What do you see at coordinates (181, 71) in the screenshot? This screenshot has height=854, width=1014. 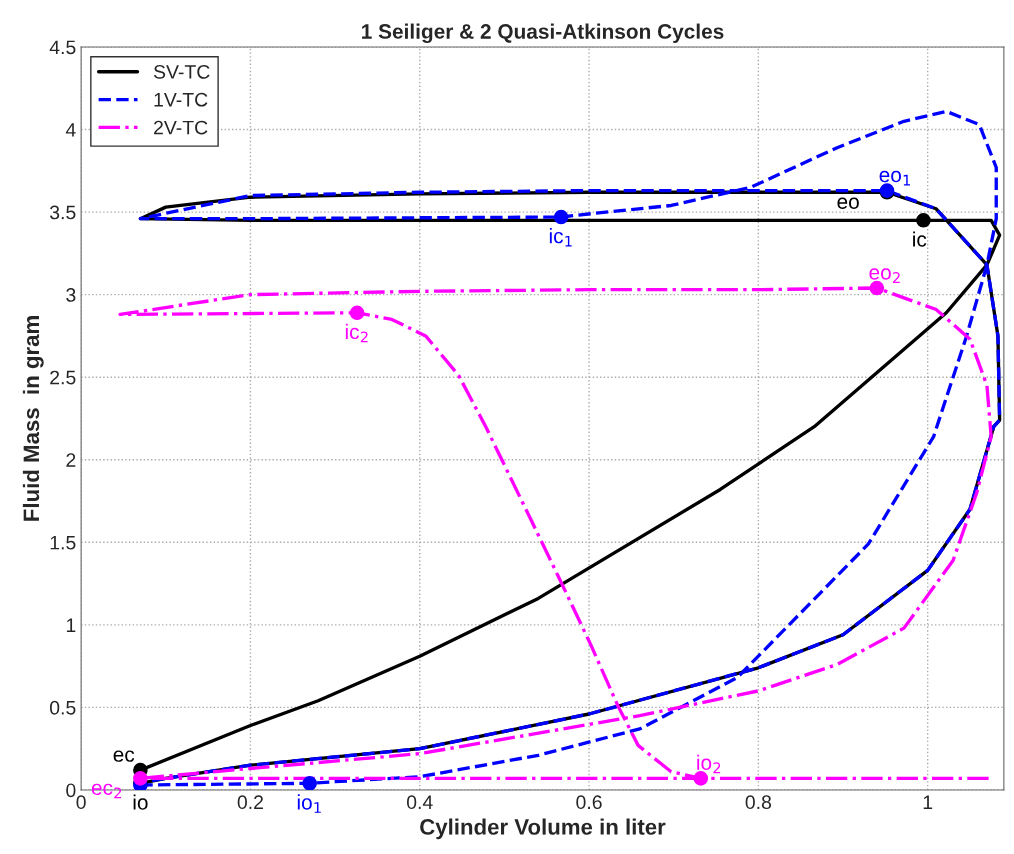 I see `legend-label: SV-TC` at bounding box center [181, 71].